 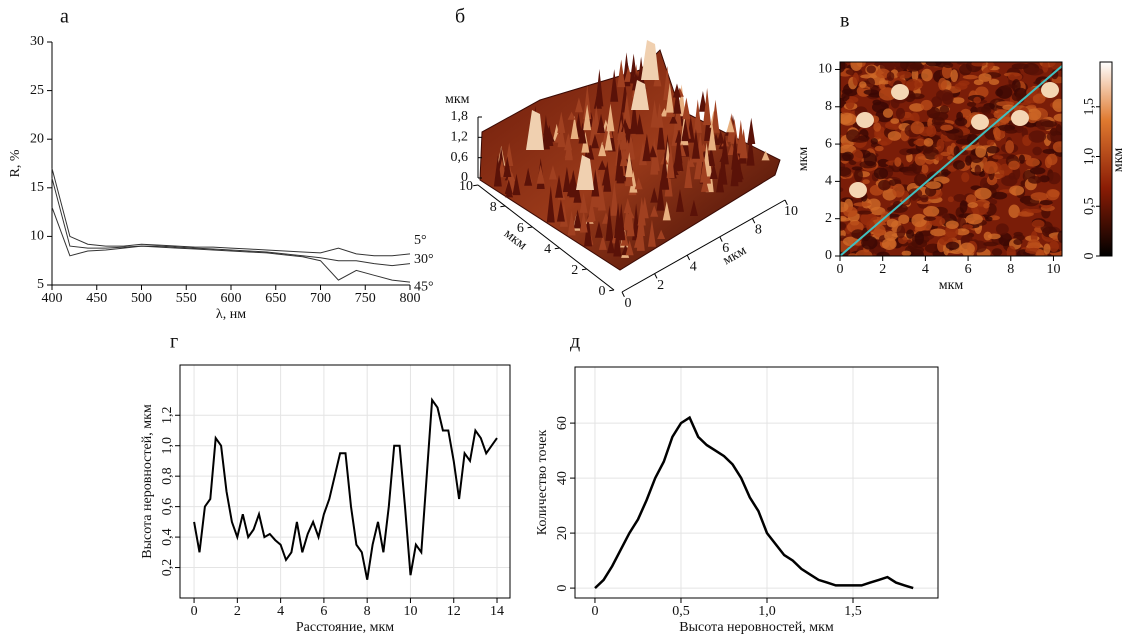 What do you see at coordinates (275, 298) in the screenshot?
I see `x-tick-label: 650` at bounding box center [275, 298].